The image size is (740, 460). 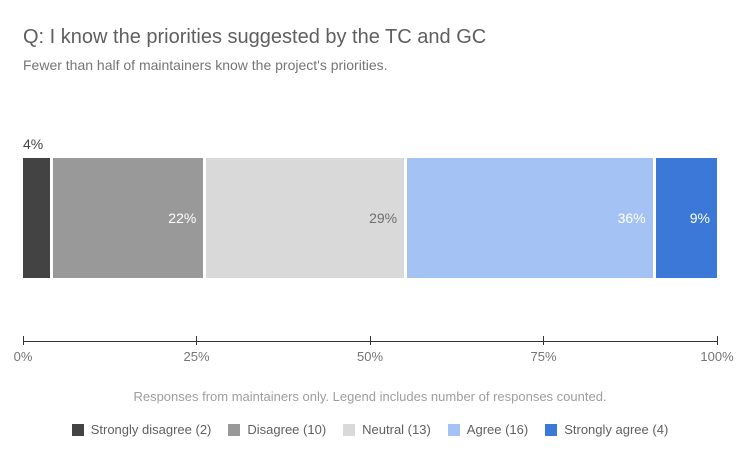 I want to click on legend-item-neutral: Neutral (13), so click(x=387, y=429).